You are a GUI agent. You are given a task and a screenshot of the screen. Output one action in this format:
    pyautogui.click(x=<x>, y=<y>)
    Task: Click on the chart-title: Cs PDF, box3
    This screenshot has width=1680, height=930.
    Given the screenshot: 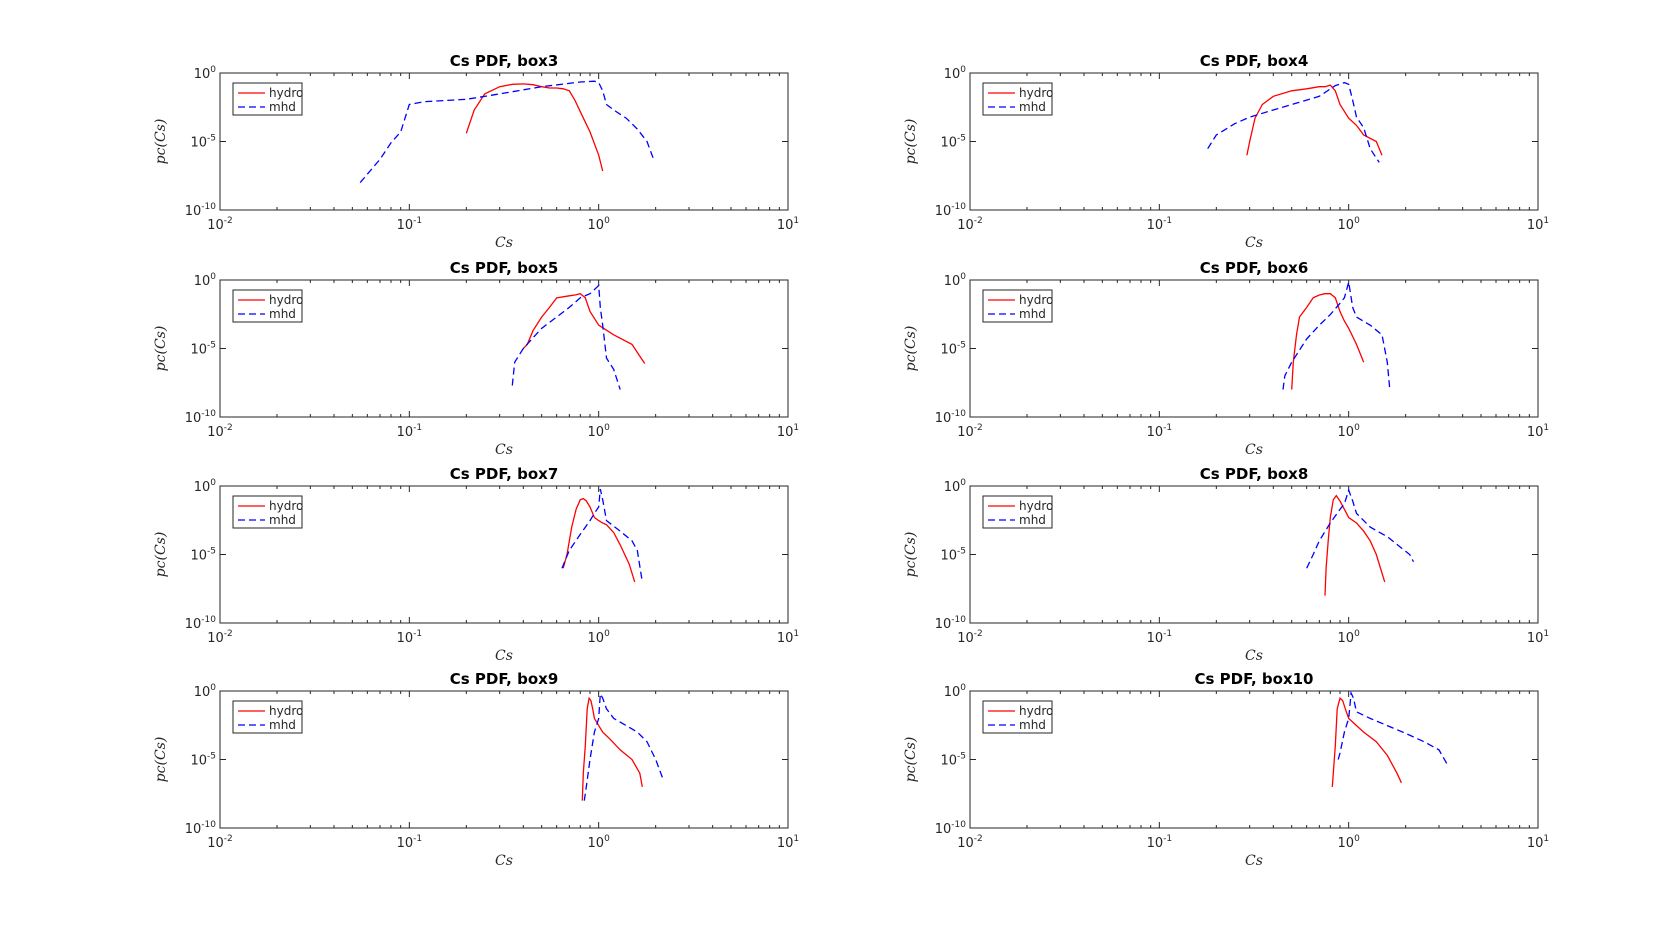 What is the action you would take?
    pyautogui.click(x=504, y=61)
    